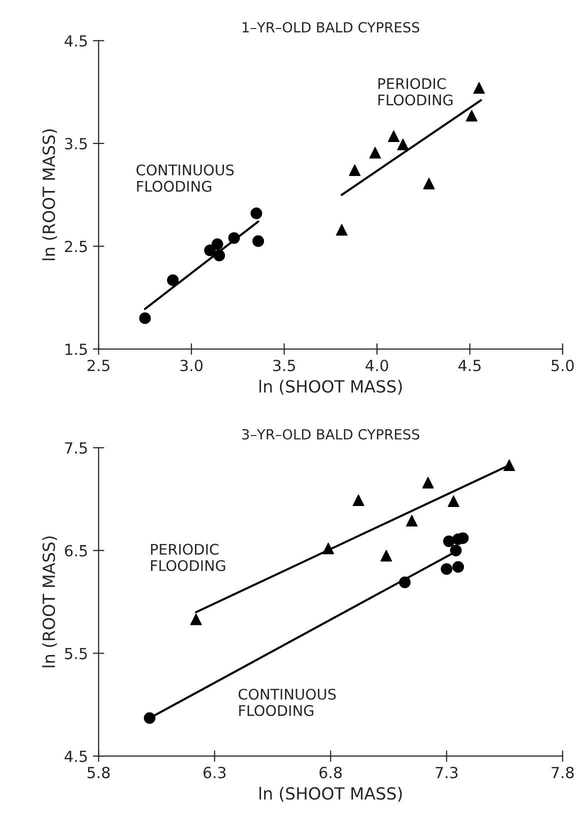  What do you see at coordinates (331, 772) in the screenshot?
I see `x-tick-label: 6.8` at bounding box center [331, 772].